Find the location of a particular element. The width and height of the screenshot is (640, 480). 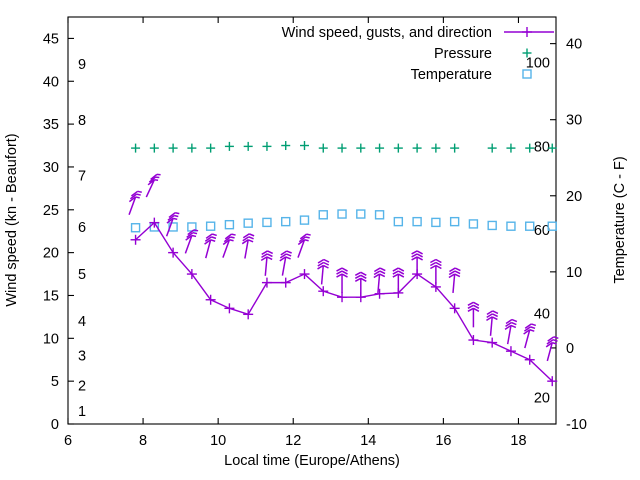

legend-plus-sample is located at coordinates (527, 32).